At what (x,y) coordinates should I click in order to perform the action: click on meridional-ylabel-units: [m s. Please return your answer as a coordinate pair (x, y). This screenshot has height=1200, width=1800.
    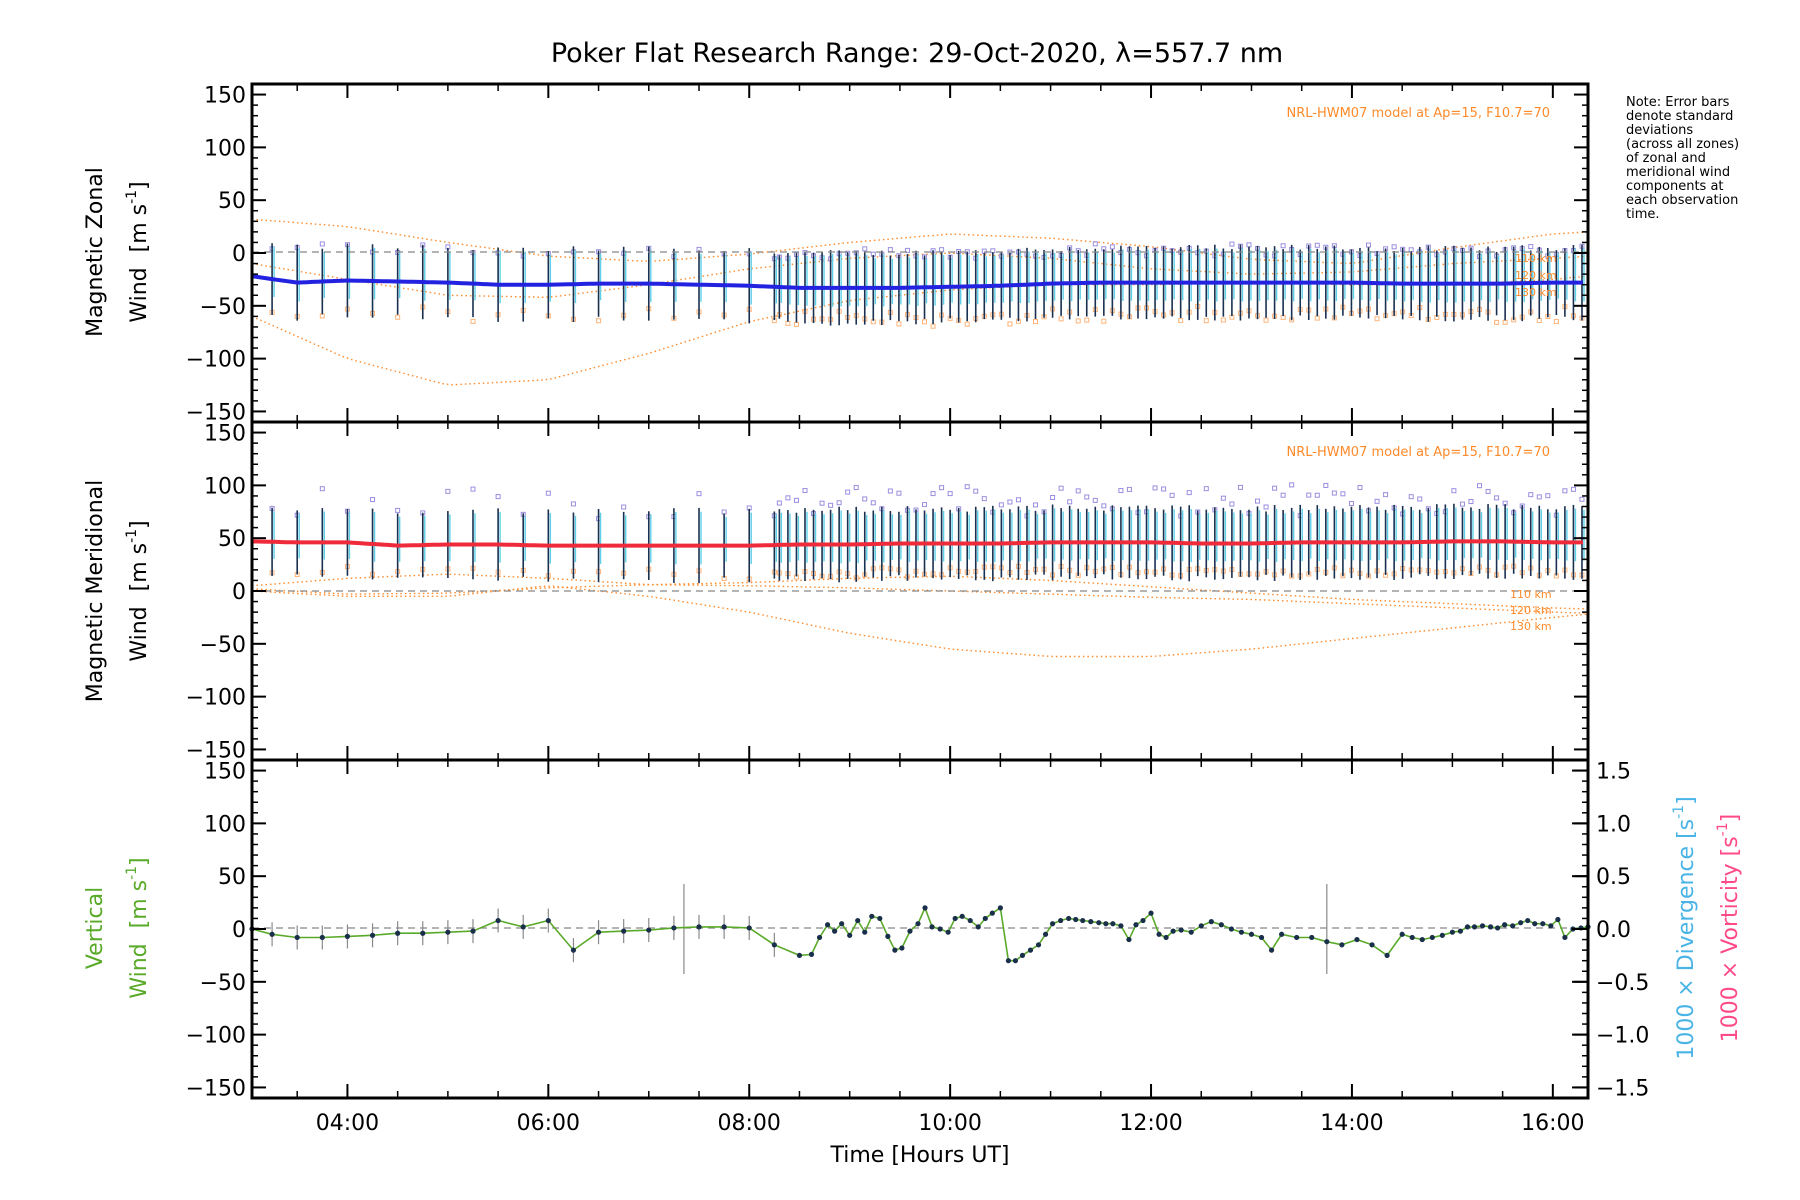
    Looking at the image, I should click on (139, 567).